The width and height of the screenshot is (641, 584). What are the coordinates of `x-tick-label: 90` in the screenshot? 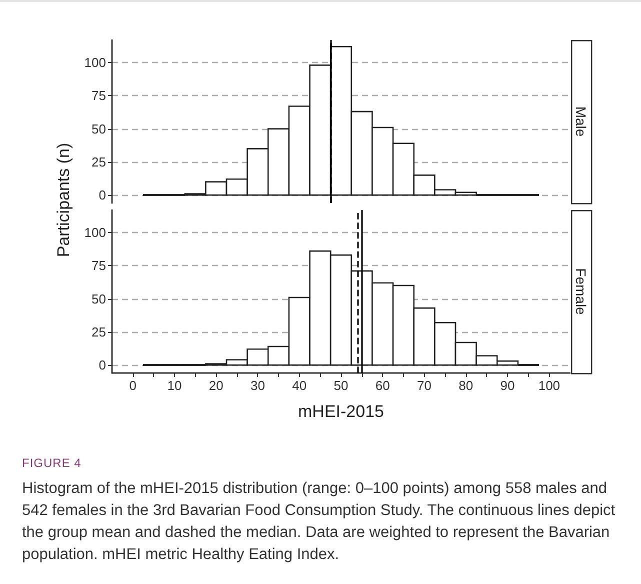 It's located at (507, 385).